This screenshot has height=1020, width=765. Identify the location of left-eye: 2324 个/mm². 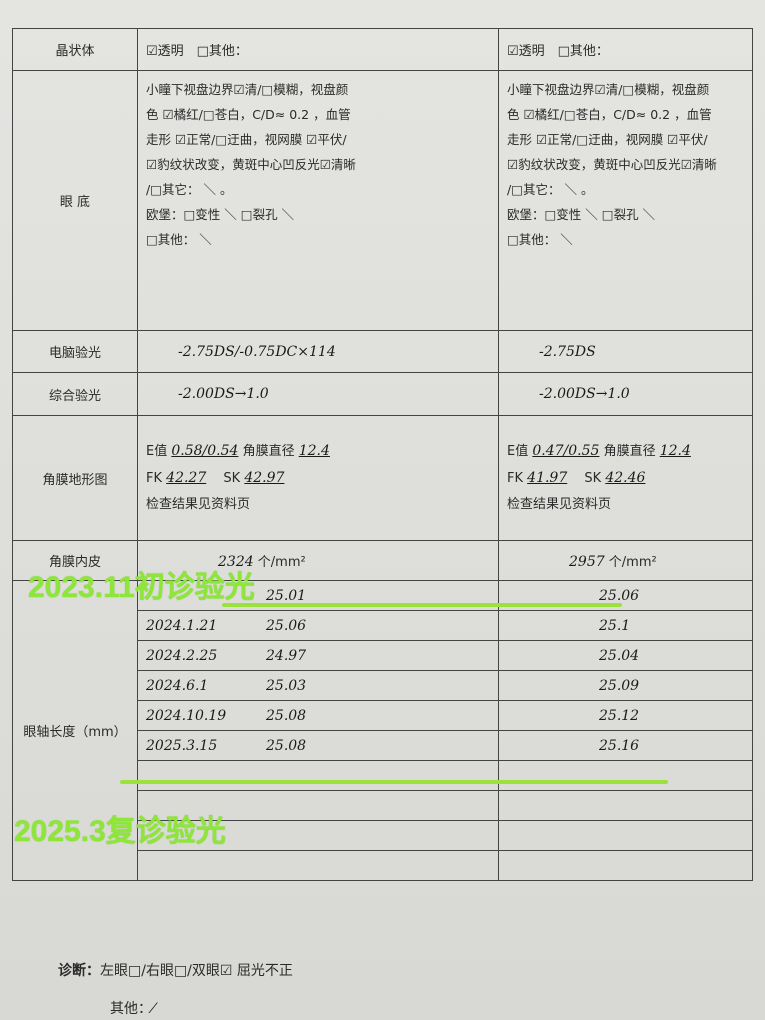
(318, 560).